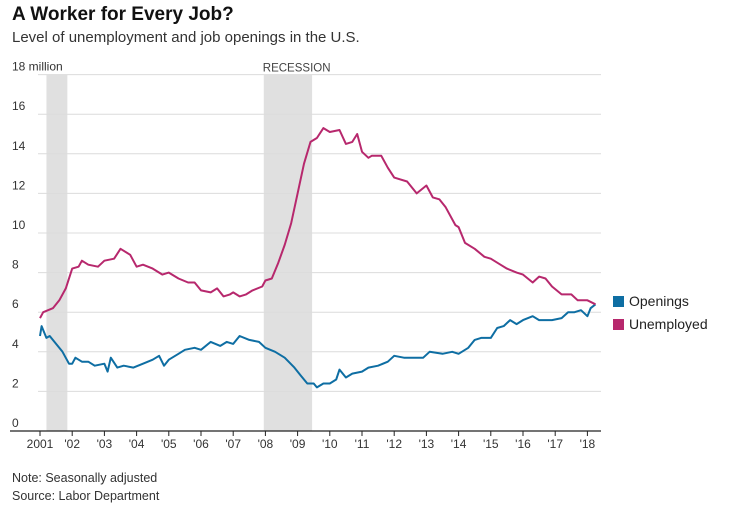 The height and width of the screenshot is (528, 734). I want to click on x-tick-label: '04, so click(137, 444).